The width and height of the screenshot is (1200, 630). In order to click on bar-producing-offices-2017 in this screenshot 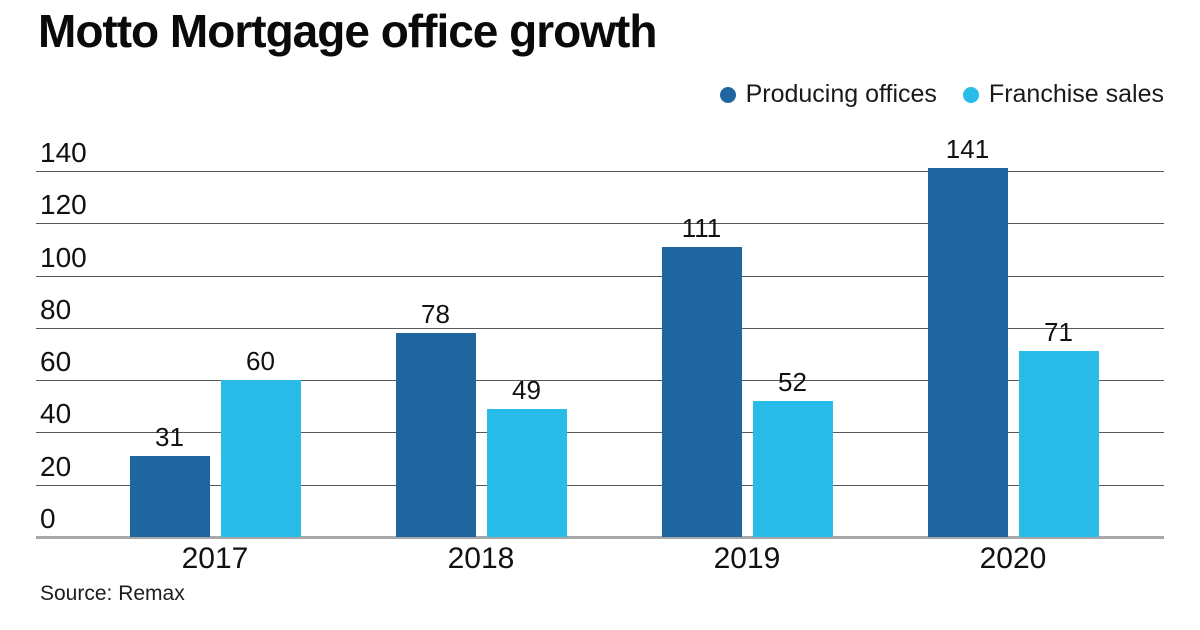, I will do `click(169, 496)`.